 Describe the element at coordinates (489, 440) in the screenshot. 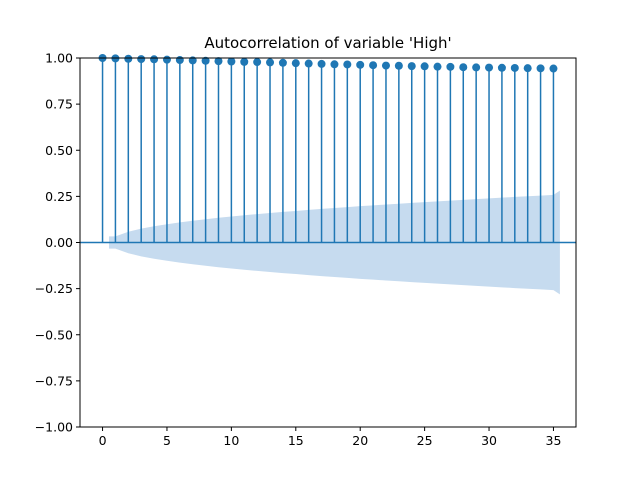

I see `x-tick-label-30: 30` at that location.